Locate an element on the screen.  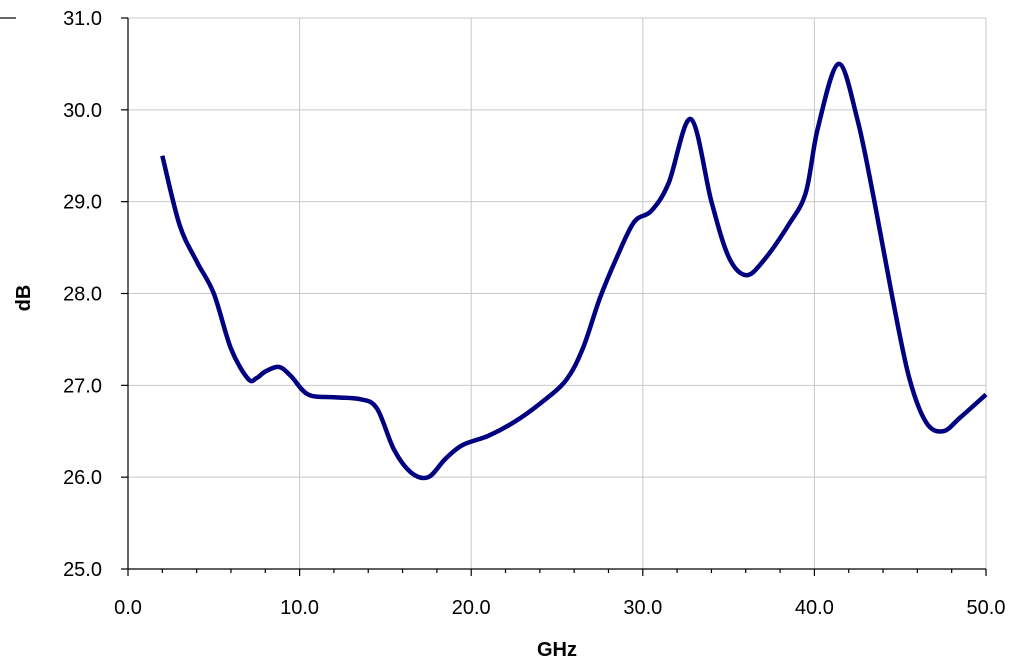
y-axis-title: dB is located at coordinates (24, 298).